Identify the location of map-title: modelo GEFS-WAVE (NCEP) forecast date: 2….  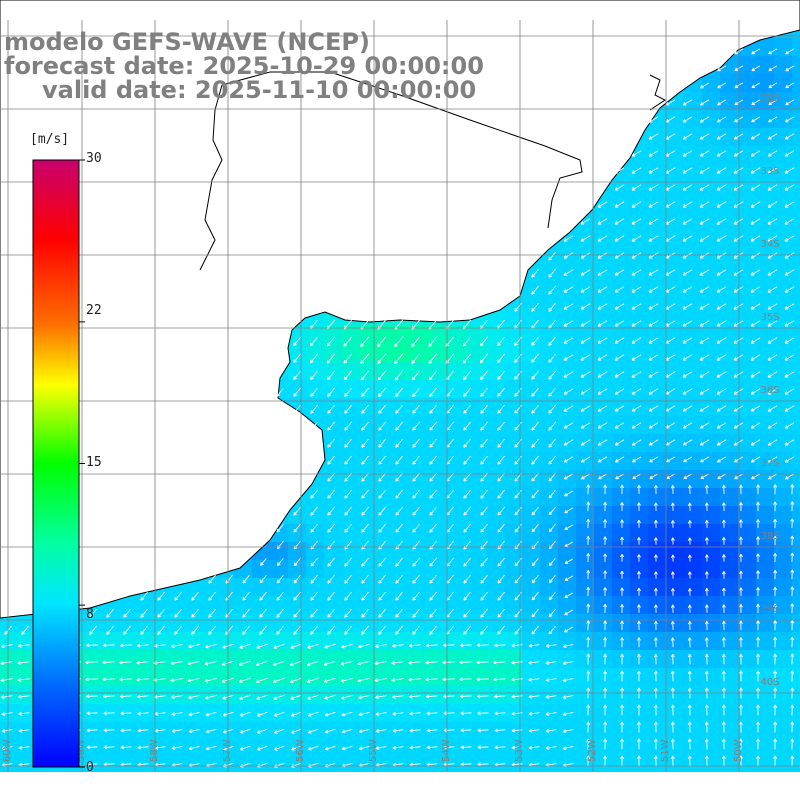
(244, 66).